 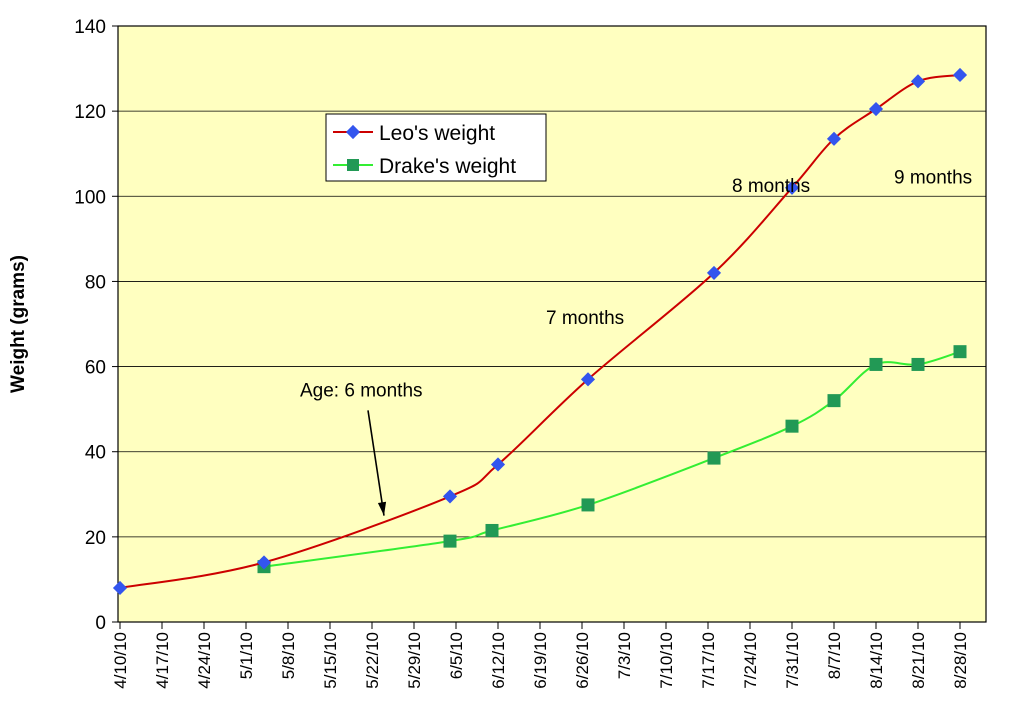 I want to click on x-tick-label: 5/15/10, so click(x=330, y=660).